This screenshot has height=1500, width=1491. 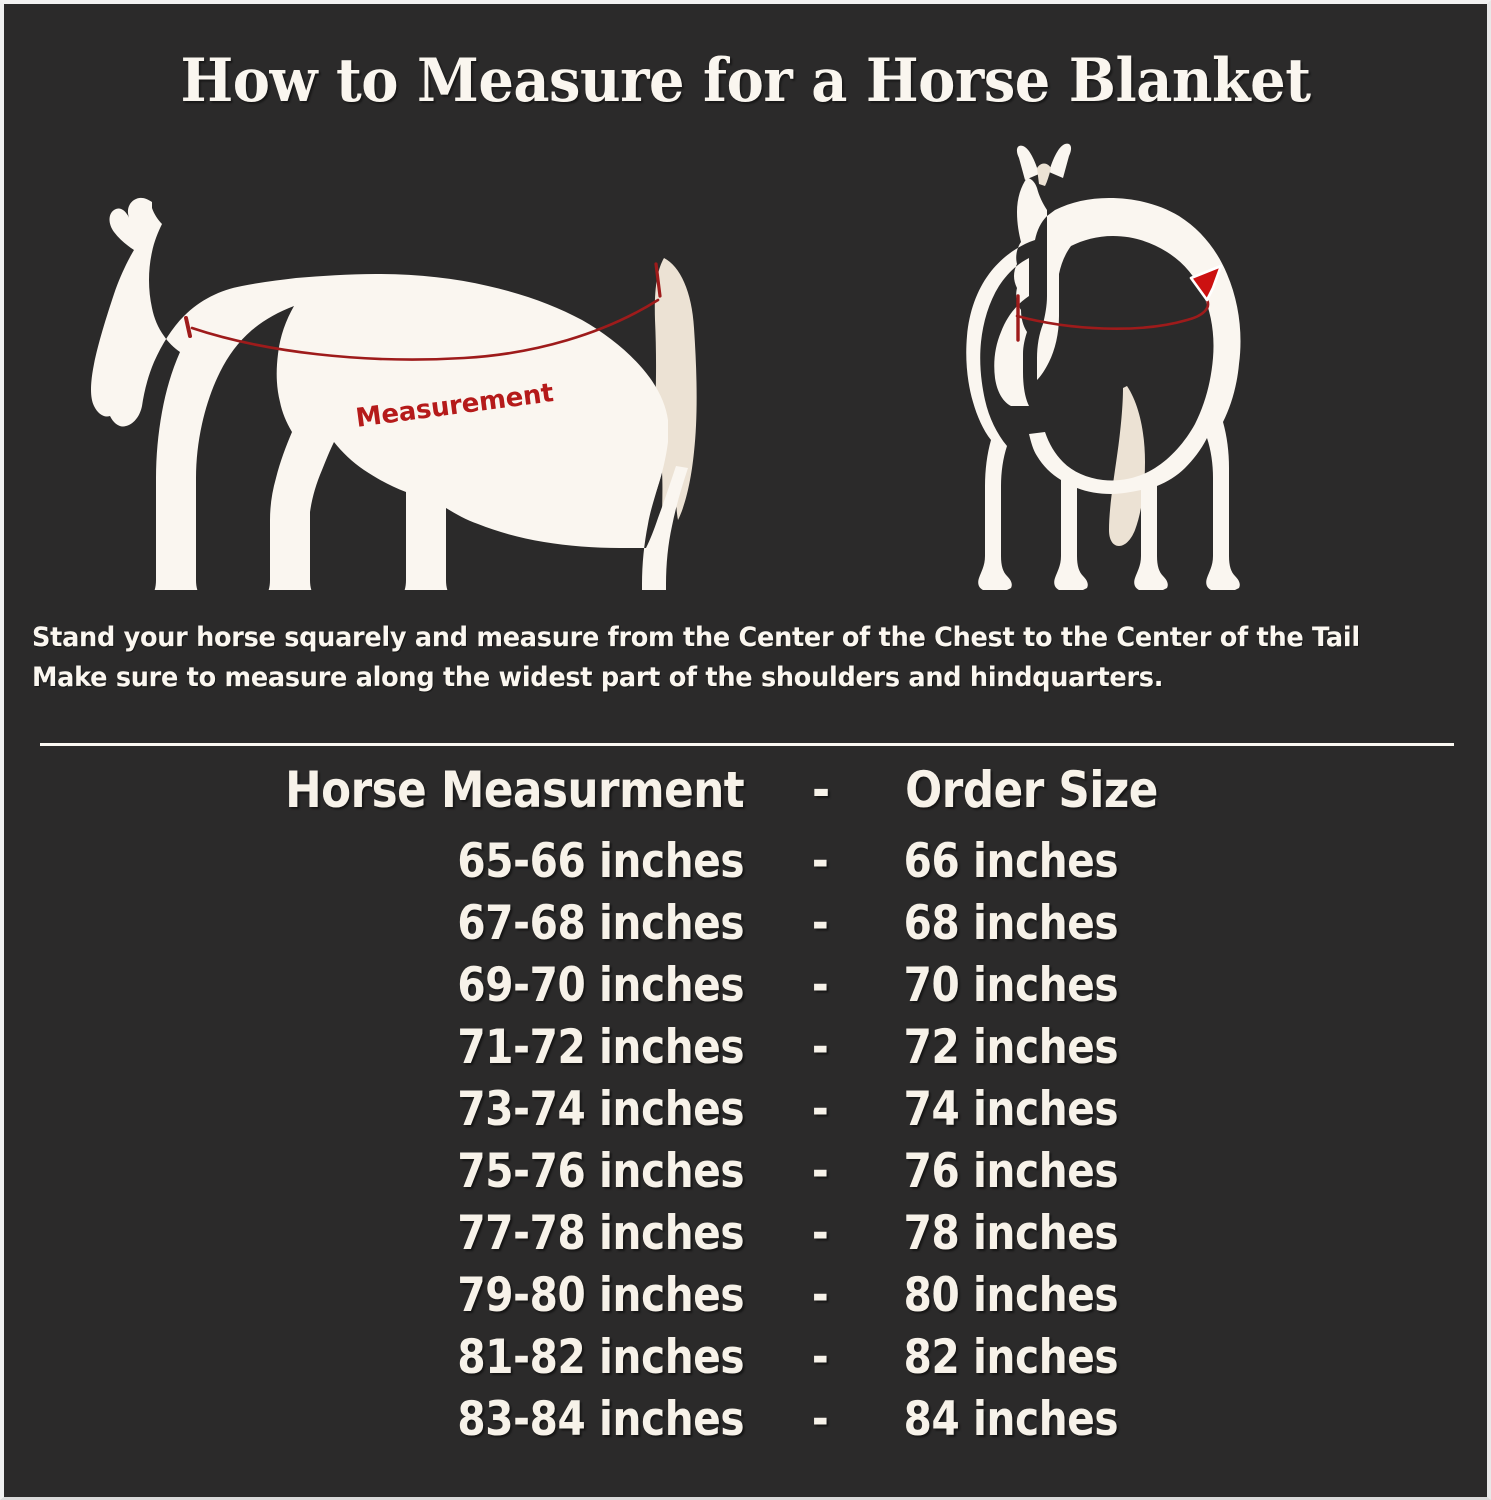 I want to click on cell-measurement: 69-70 inches, so click(x=601, y=985).